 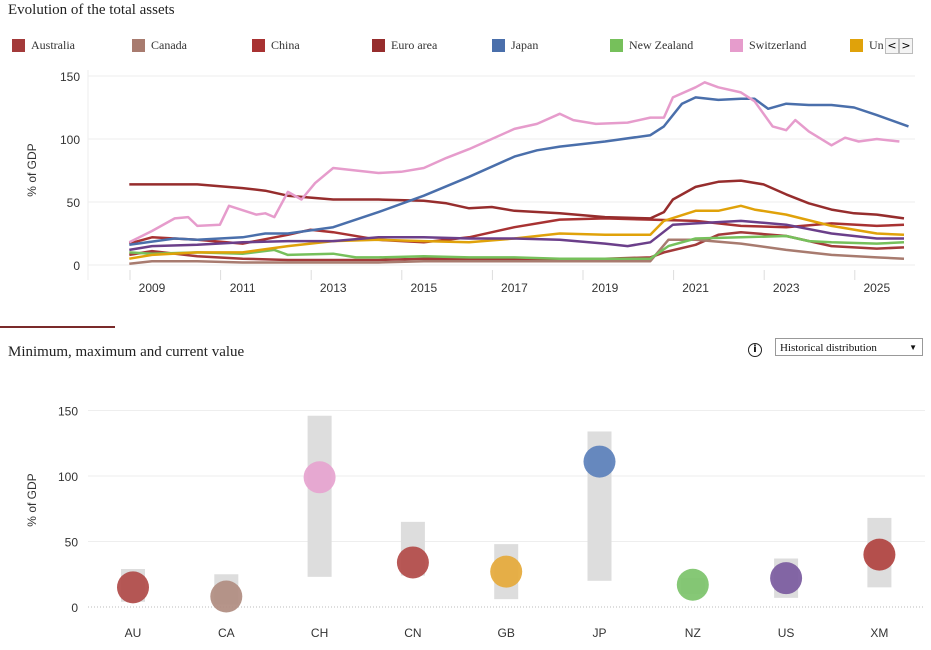 I want to click on range-bar-CH, so click(x=319, y=496).